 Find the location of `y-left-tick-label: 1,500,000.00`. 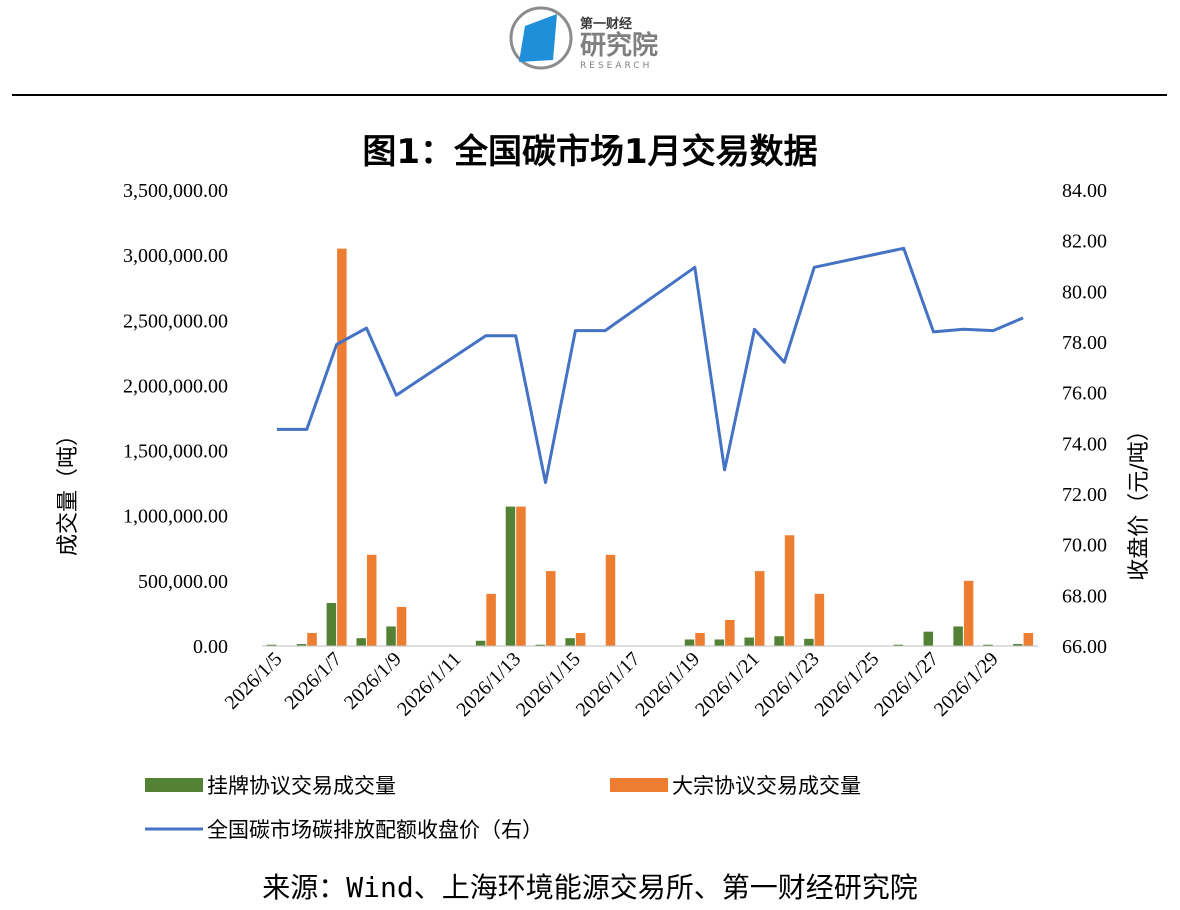

y-left-tick-label: 1,500,000.00 is located at coordinates (175, 452).